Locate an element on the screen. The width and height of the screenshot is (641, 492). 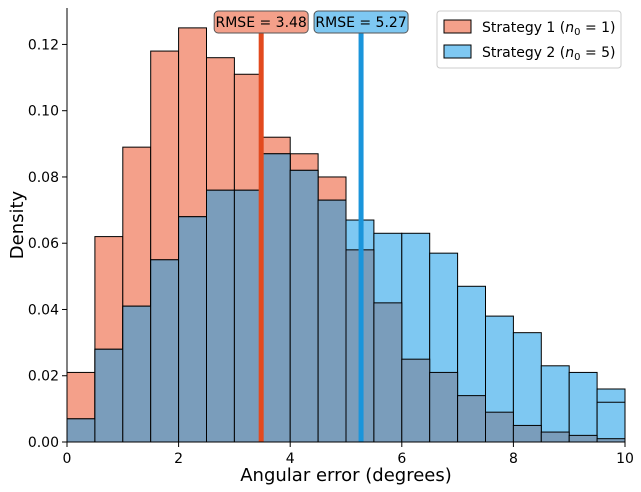
x-tick-label: 4 is located at coordinates (290, 459).